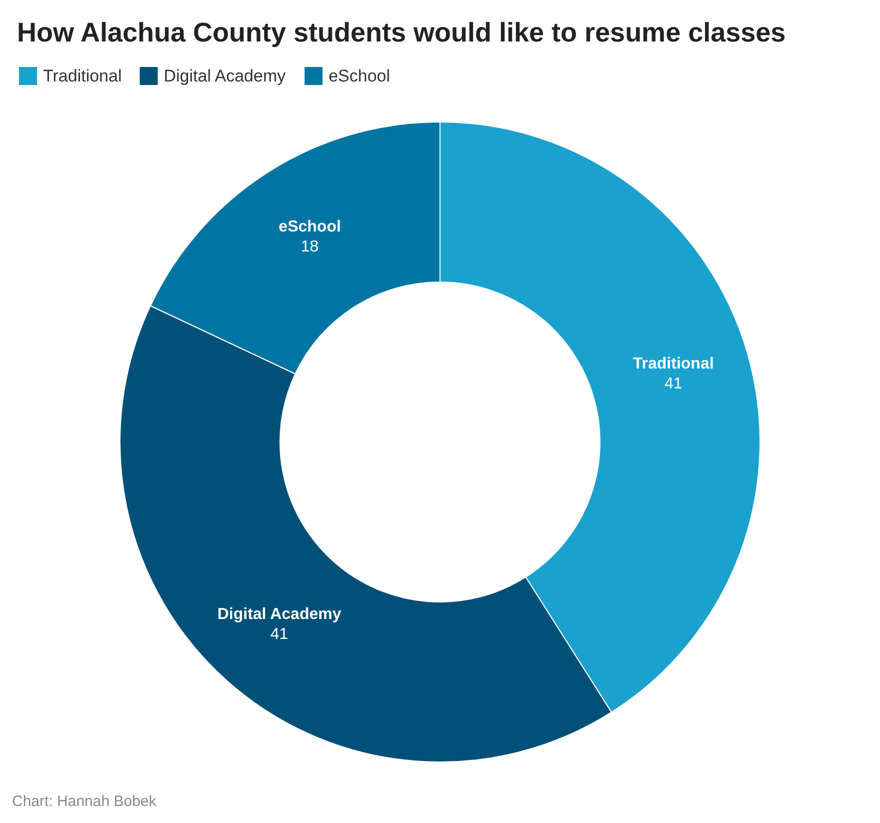 The width and height of the screenshot is (880, 823). What do you see at coordinates (309, 247) in the screenshot?
I see `data-label: 18` at bounding box center [309, 247].